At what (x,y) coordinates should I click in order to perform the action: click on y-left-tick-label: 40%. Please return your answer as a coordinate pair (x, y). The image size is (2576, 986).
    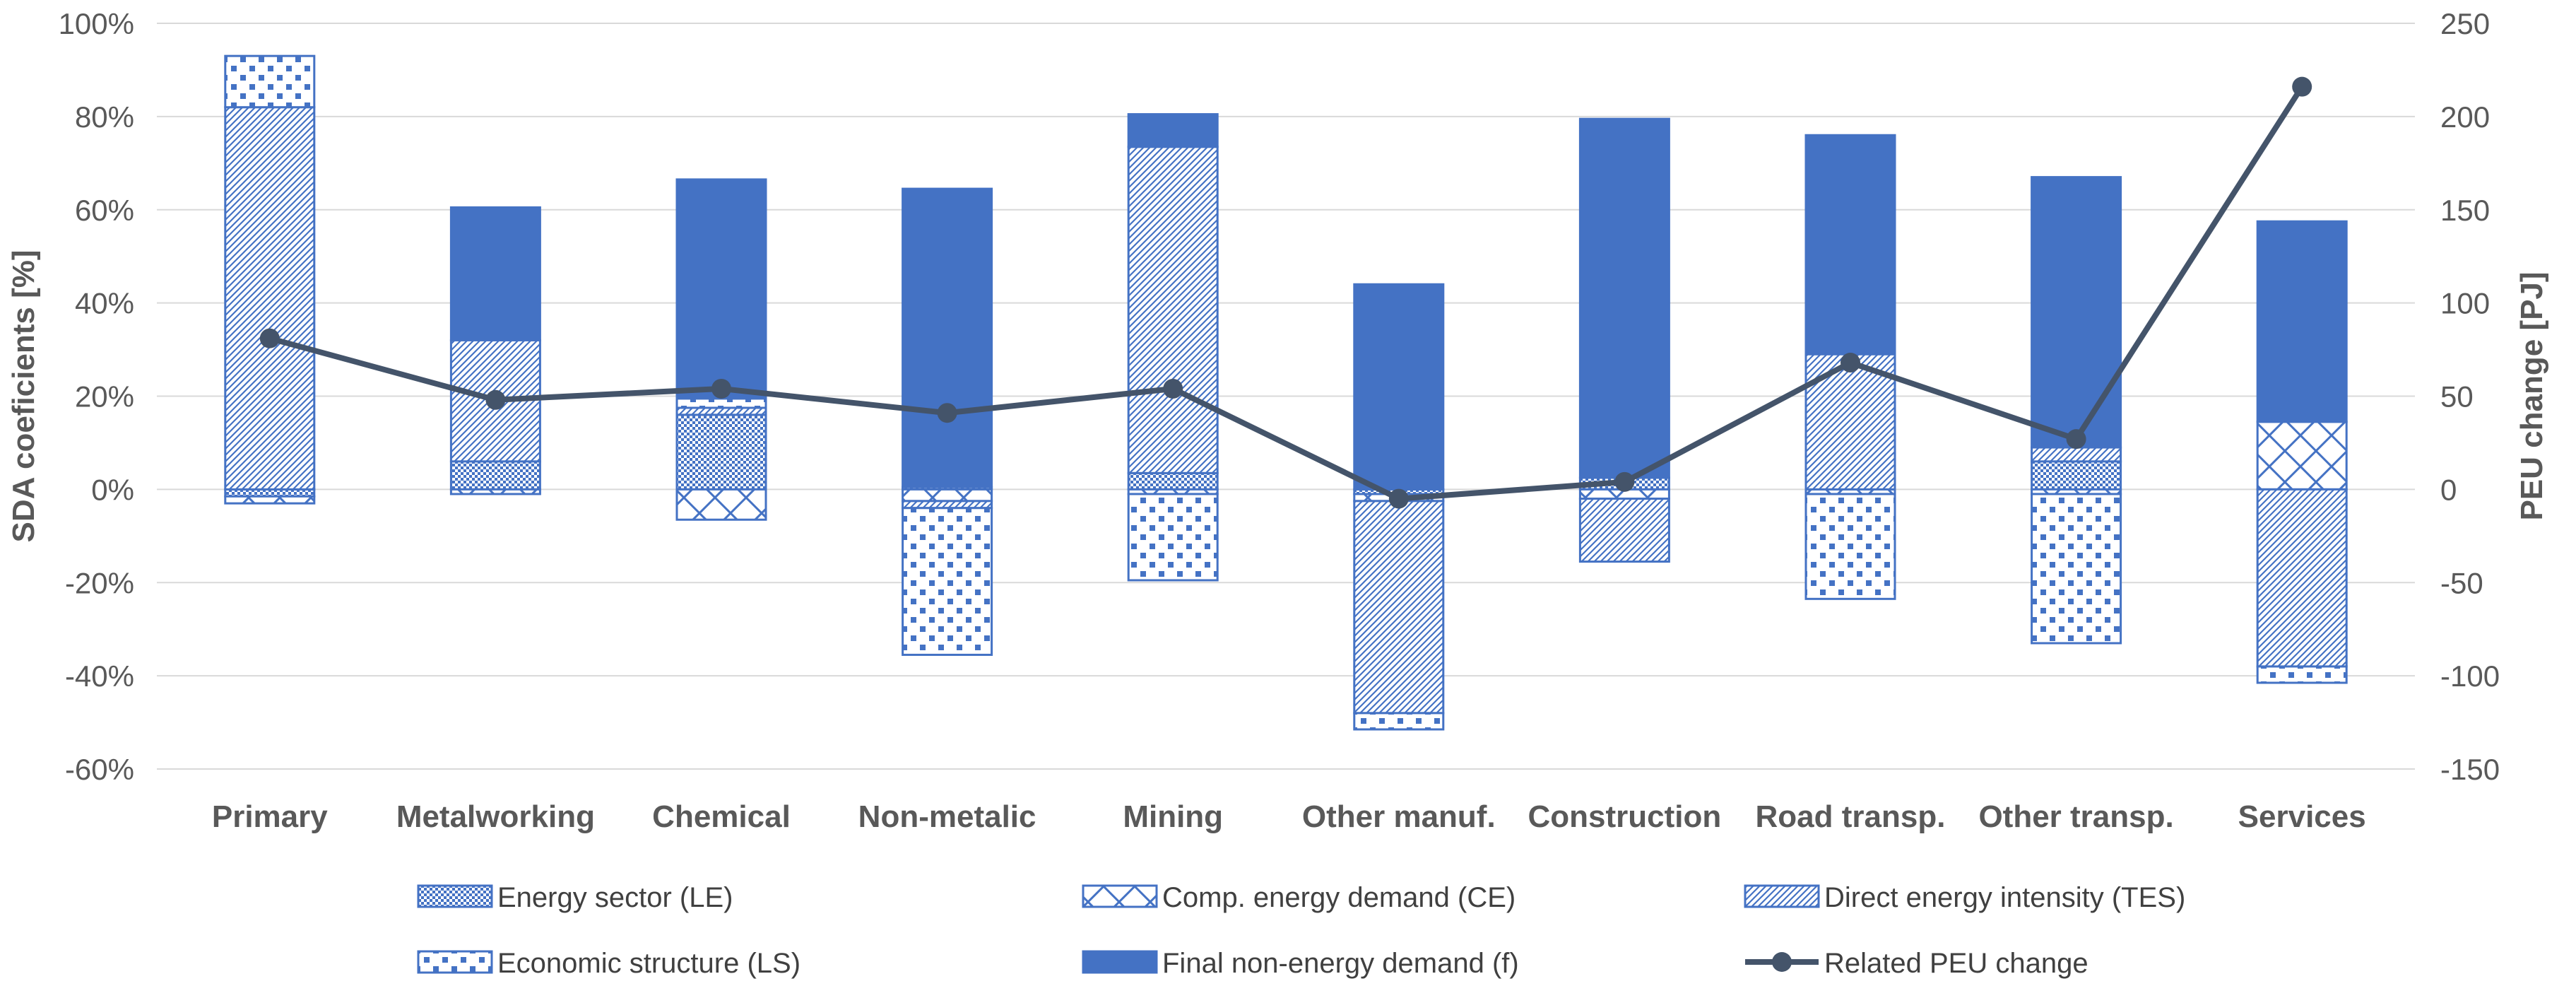
    Looking at the image, I should click on (104, 304).